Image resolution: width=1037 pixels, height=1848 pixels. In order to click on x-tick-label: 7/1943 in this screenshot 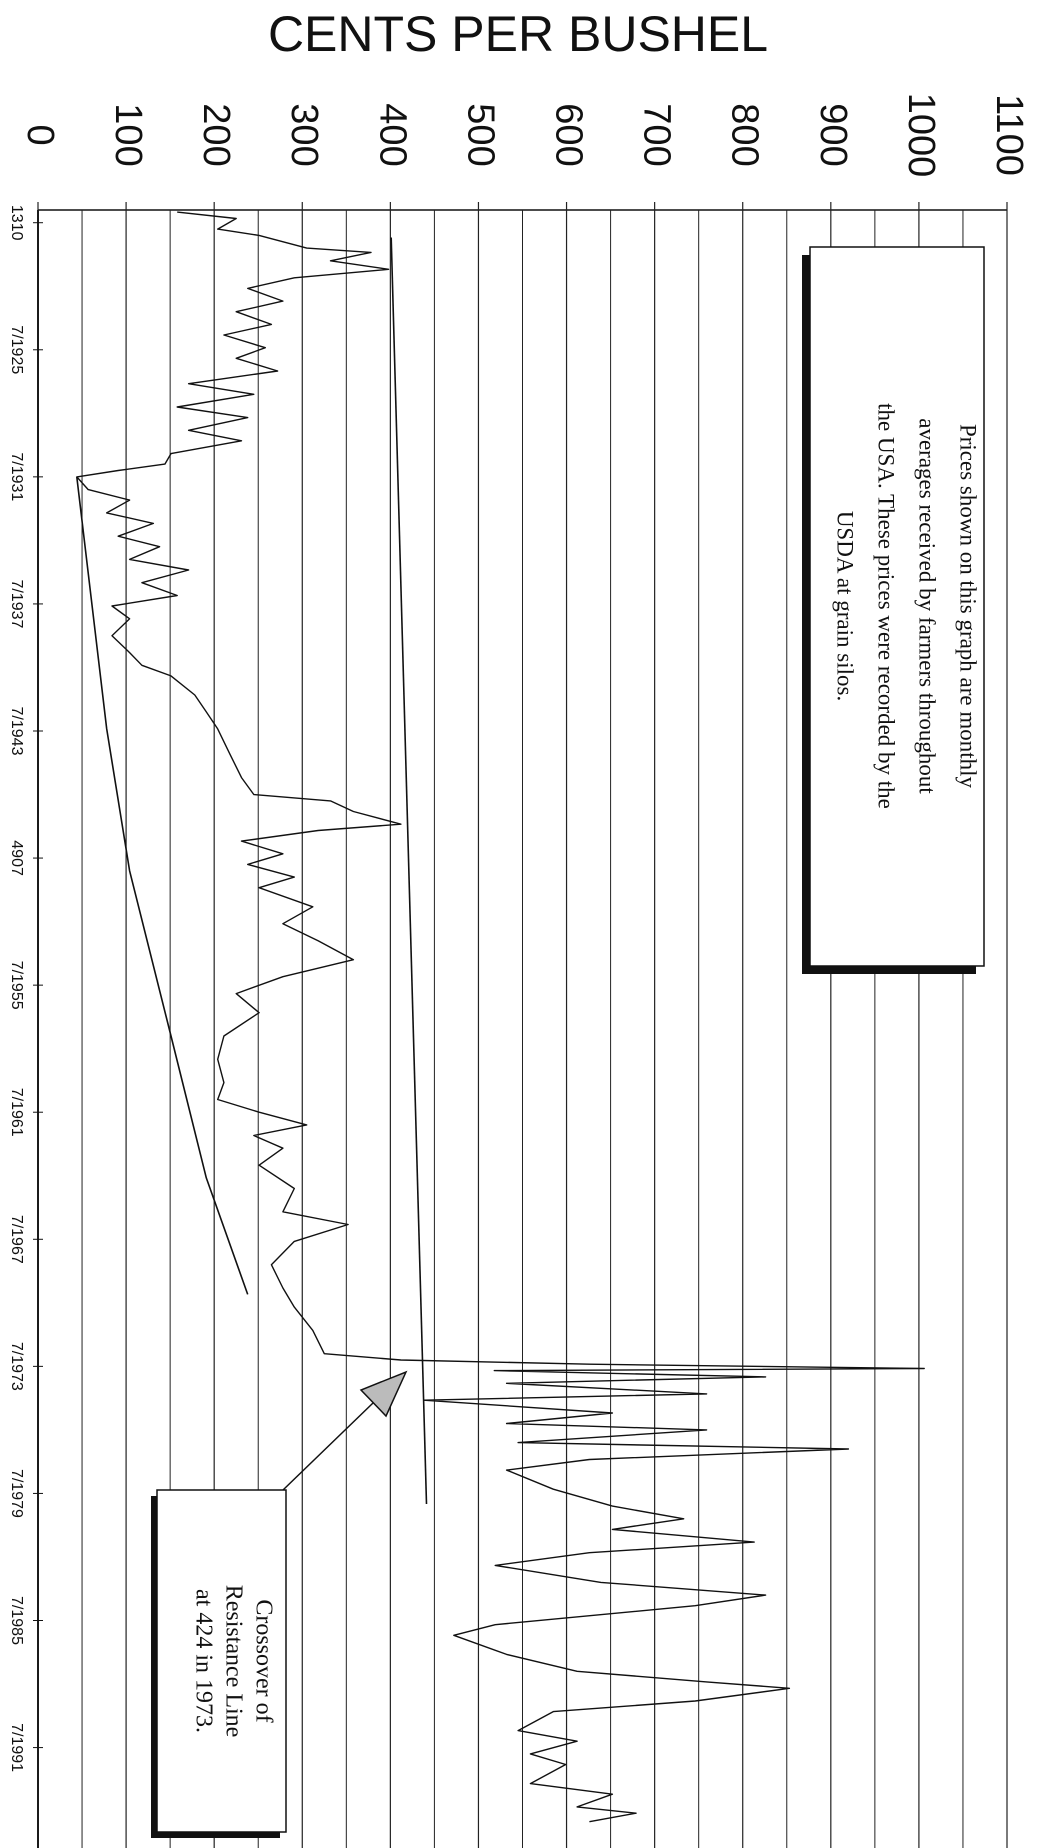, I will do `click(16, 731)`.